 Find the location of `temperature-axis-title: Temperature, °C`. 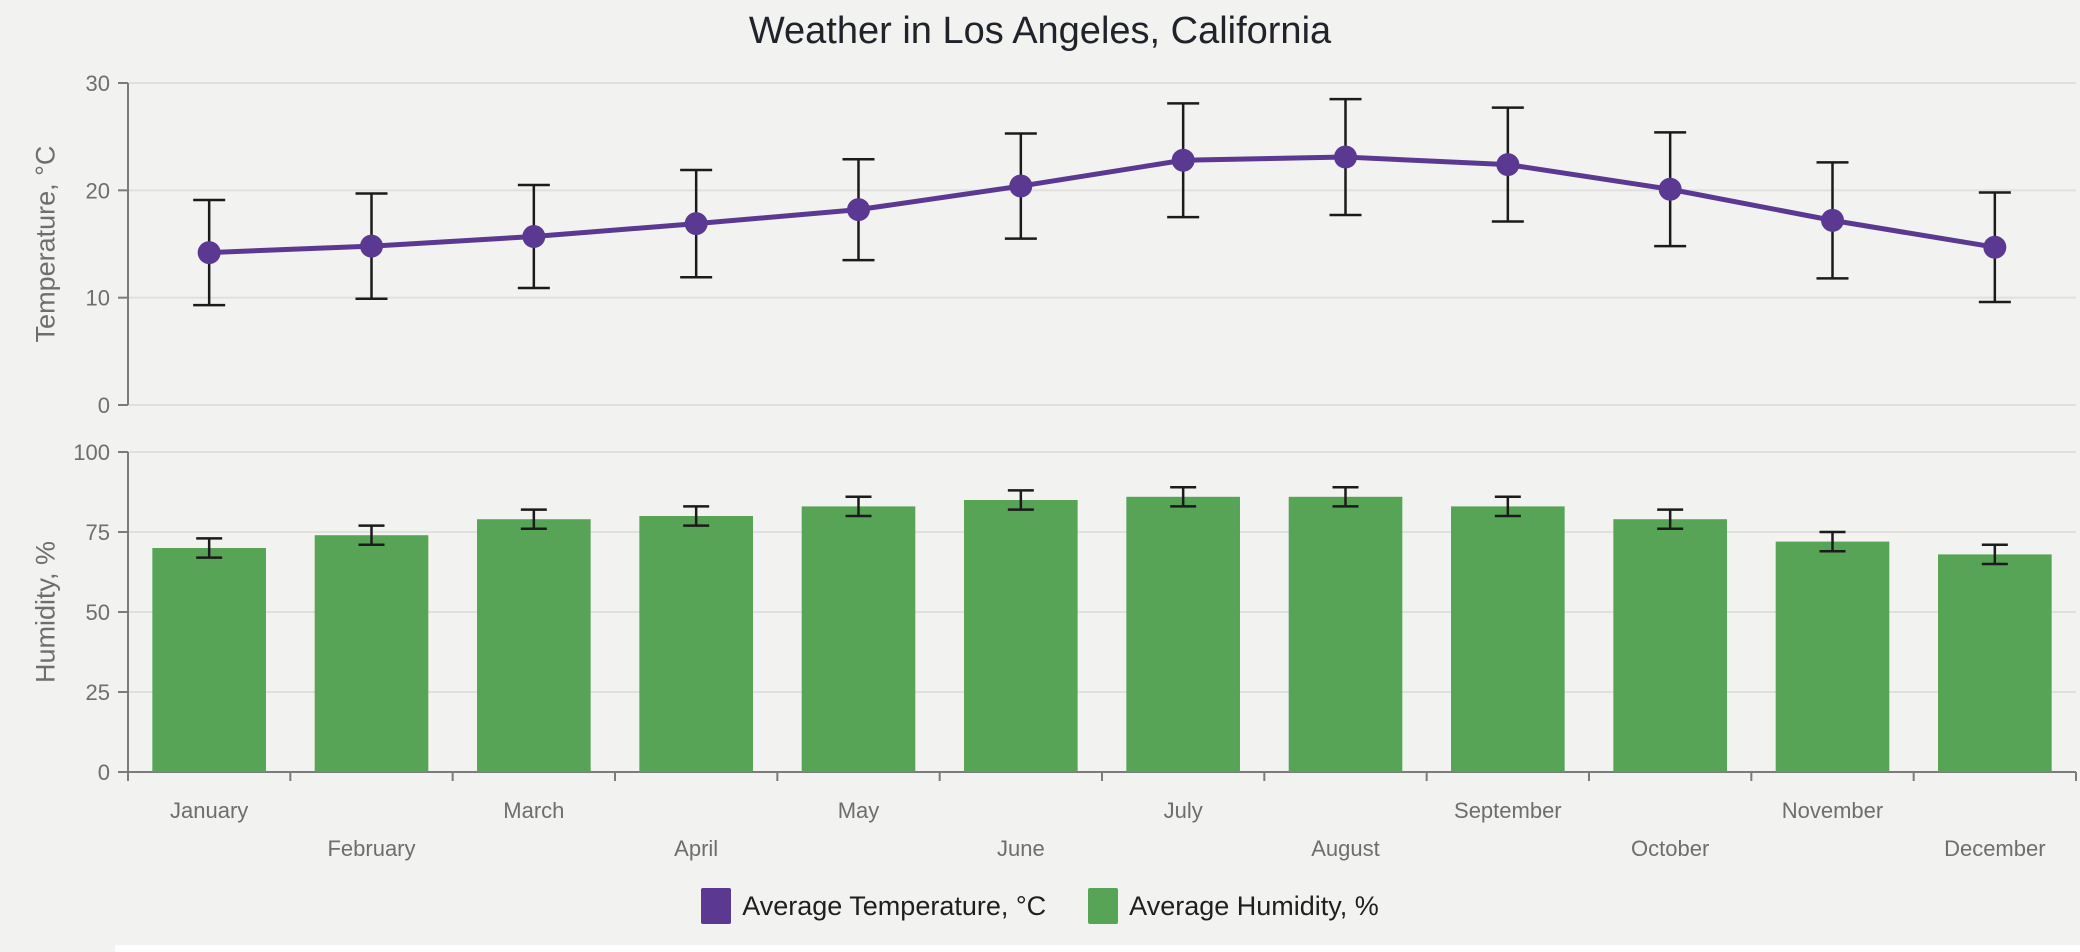

temperature-axis-title: Temperature, °C is located at coordinates (45, 244).